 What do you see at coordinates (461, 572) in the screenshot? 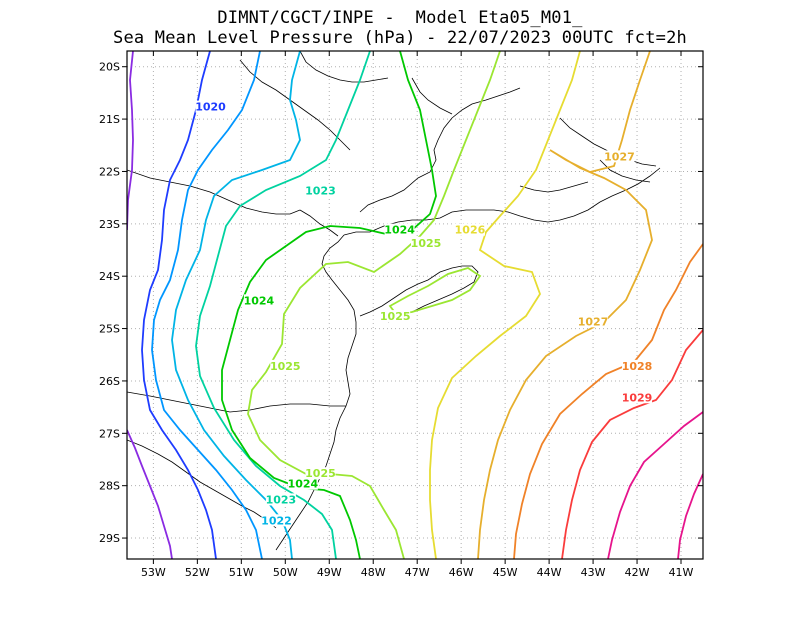
I see `x-tick-label: 46W` at bounding box center [461, 572].